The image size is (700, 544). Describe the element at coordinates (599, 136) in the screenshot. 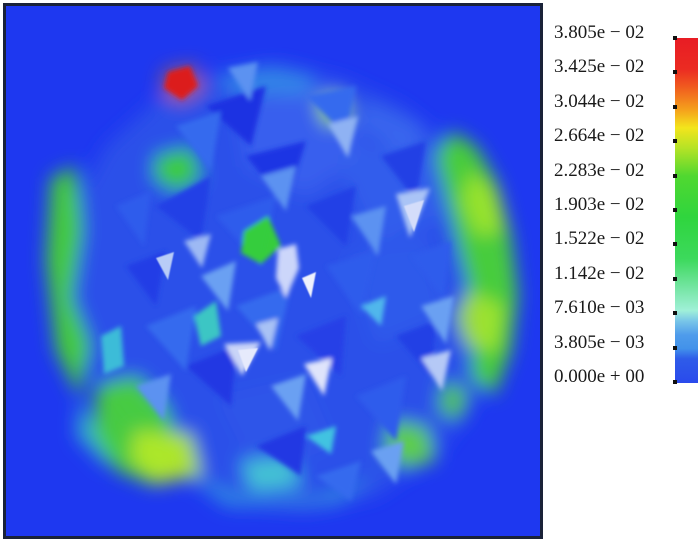

I see `colorbar-tick-label: 2.664e − 02` at that location.